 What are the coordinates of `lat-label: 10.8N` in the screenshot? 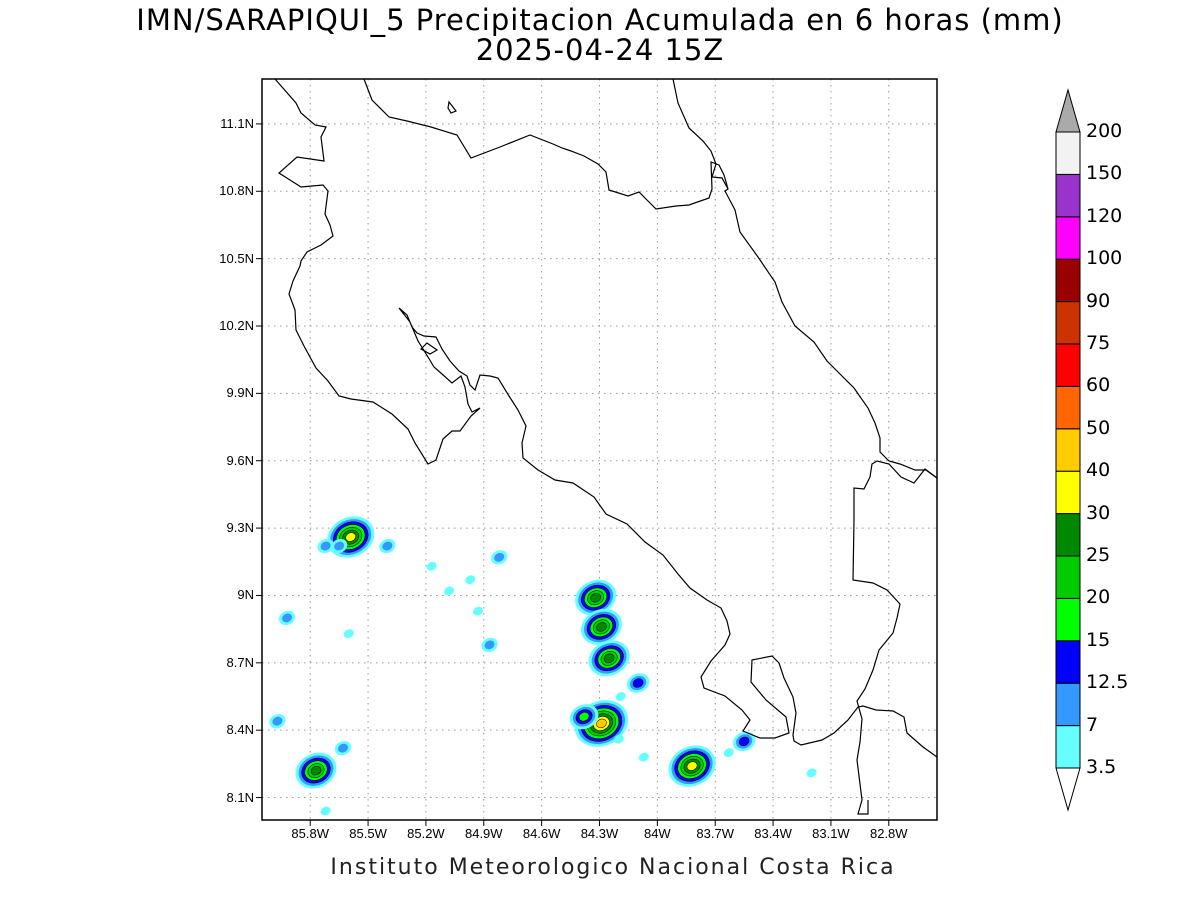 It's located at (236, 191).